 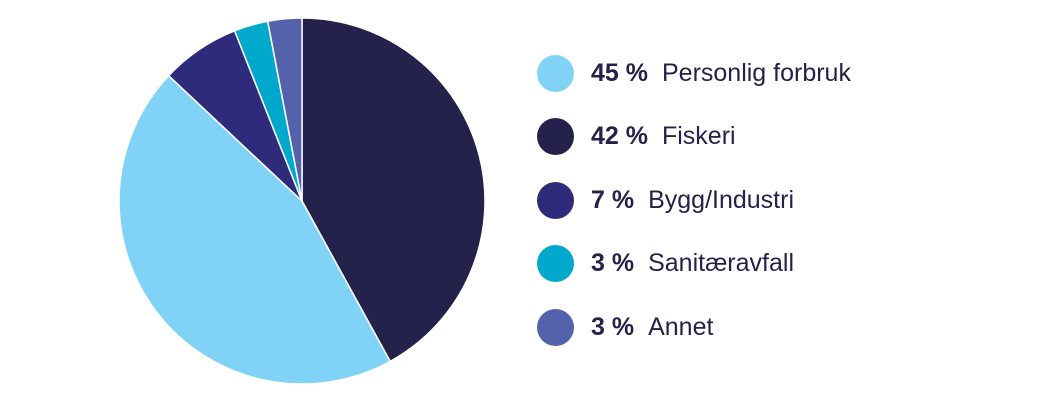 I want to click on legend-label: Fiskeri, so click(x=698, y=136).